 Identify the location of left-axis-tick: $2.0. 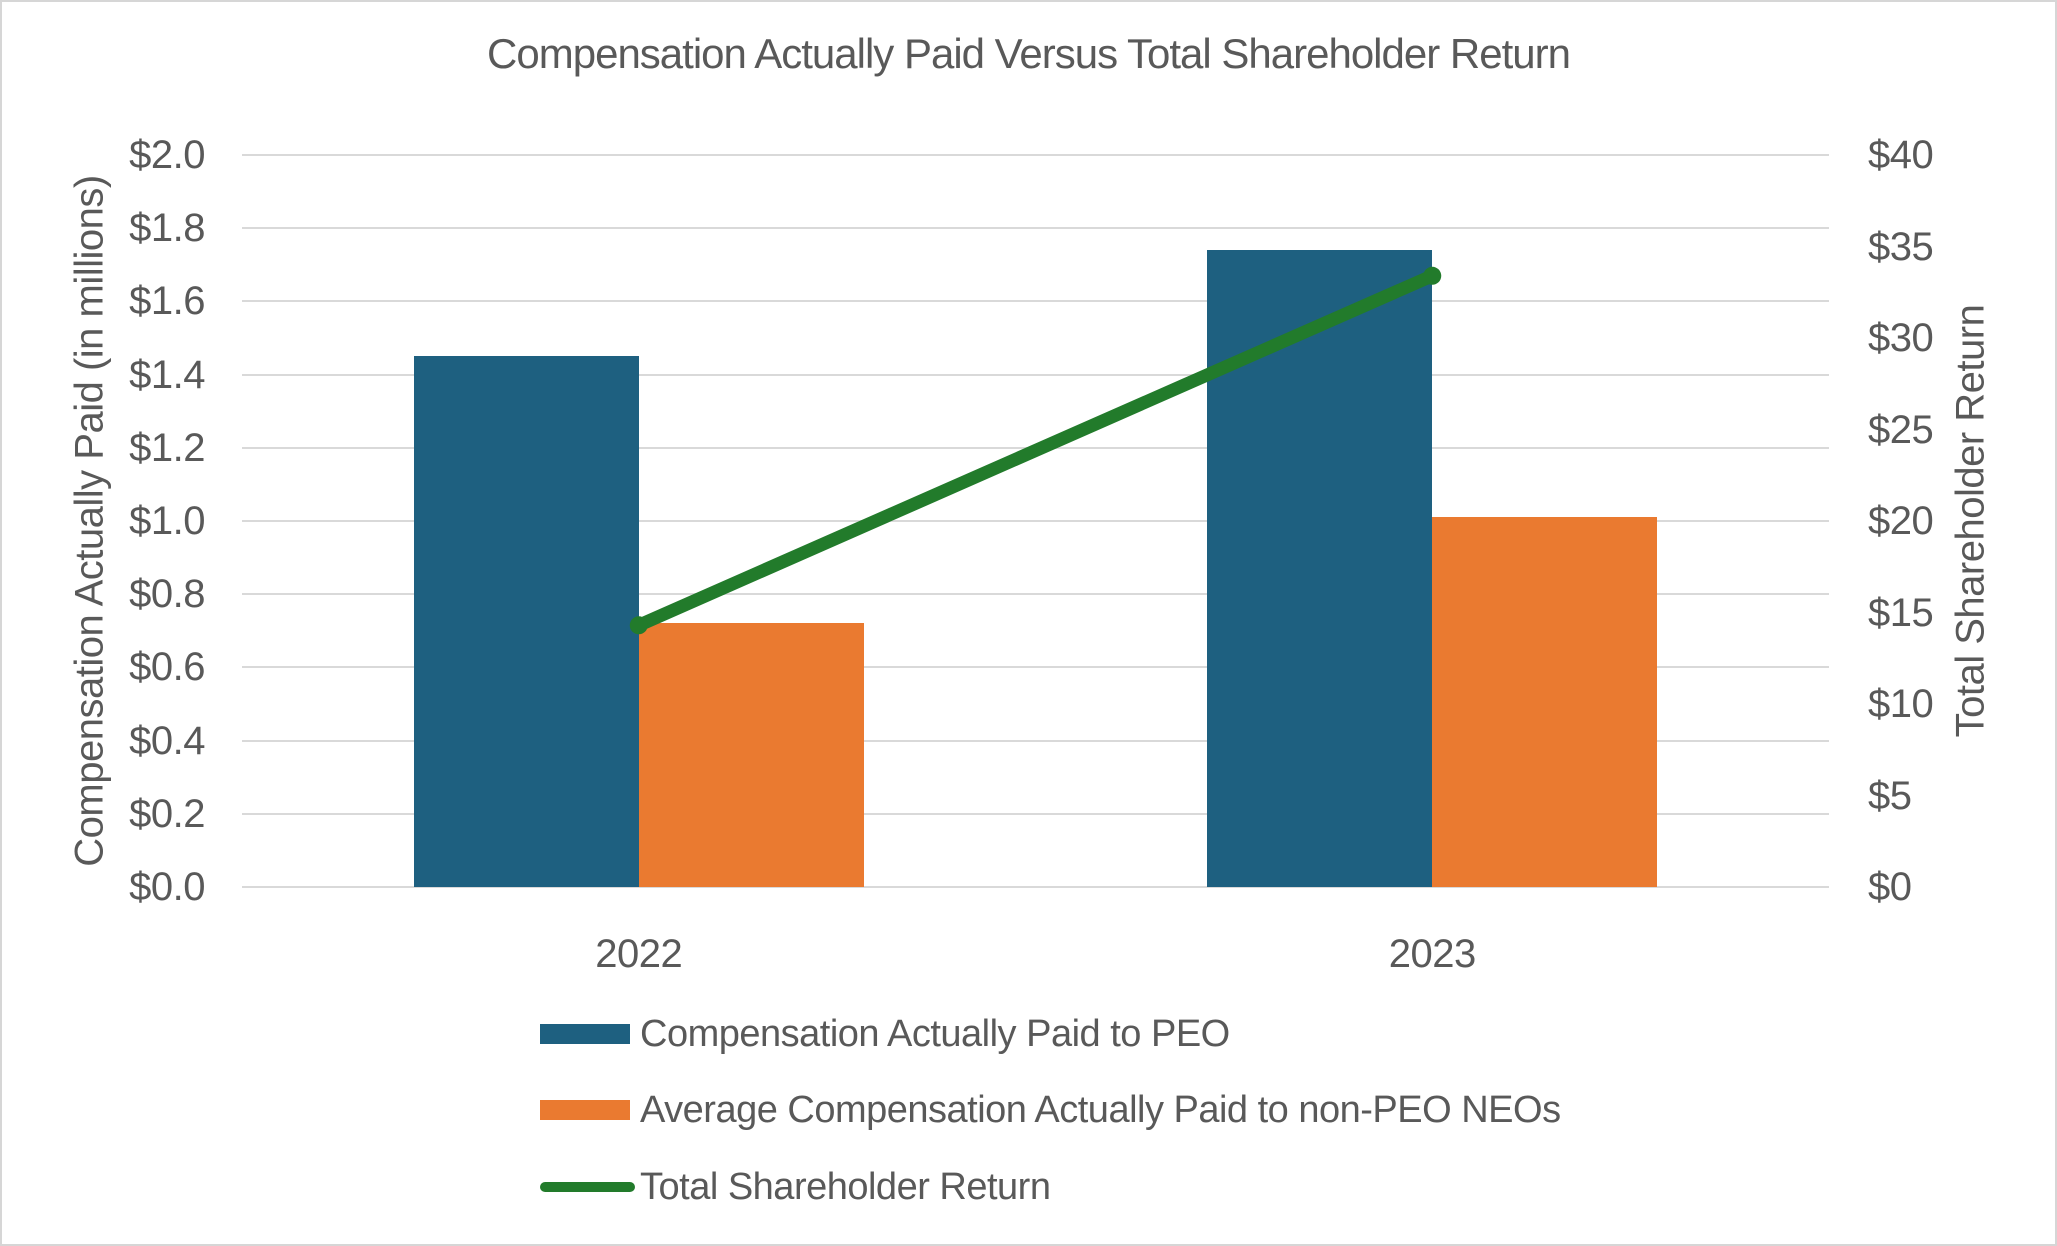
(167, 155).